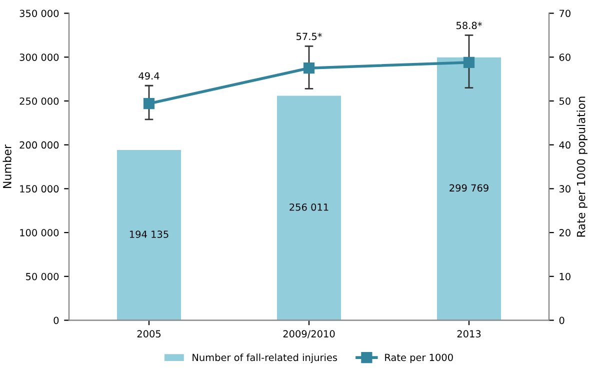 Image resolution: width=600 pixels, height=379 pixels. Describe the element at coordinates (7, 166) in the screenshot. I see `y-axis-title: Number` at that location.